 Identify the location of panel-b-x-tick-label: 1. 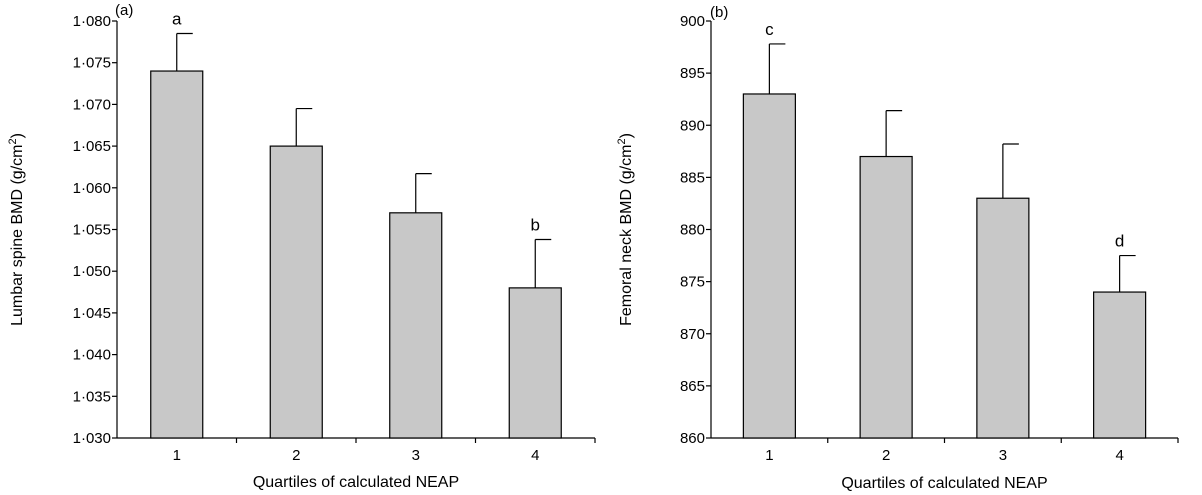
(769, 455).